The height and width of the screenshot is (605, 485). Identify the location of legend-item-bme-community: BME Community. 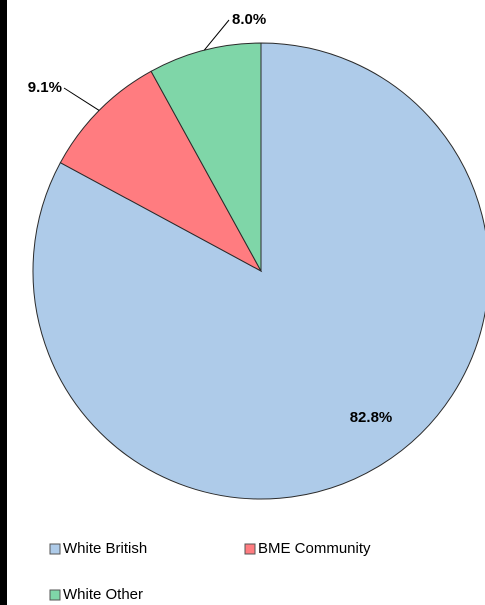
(307, 548).